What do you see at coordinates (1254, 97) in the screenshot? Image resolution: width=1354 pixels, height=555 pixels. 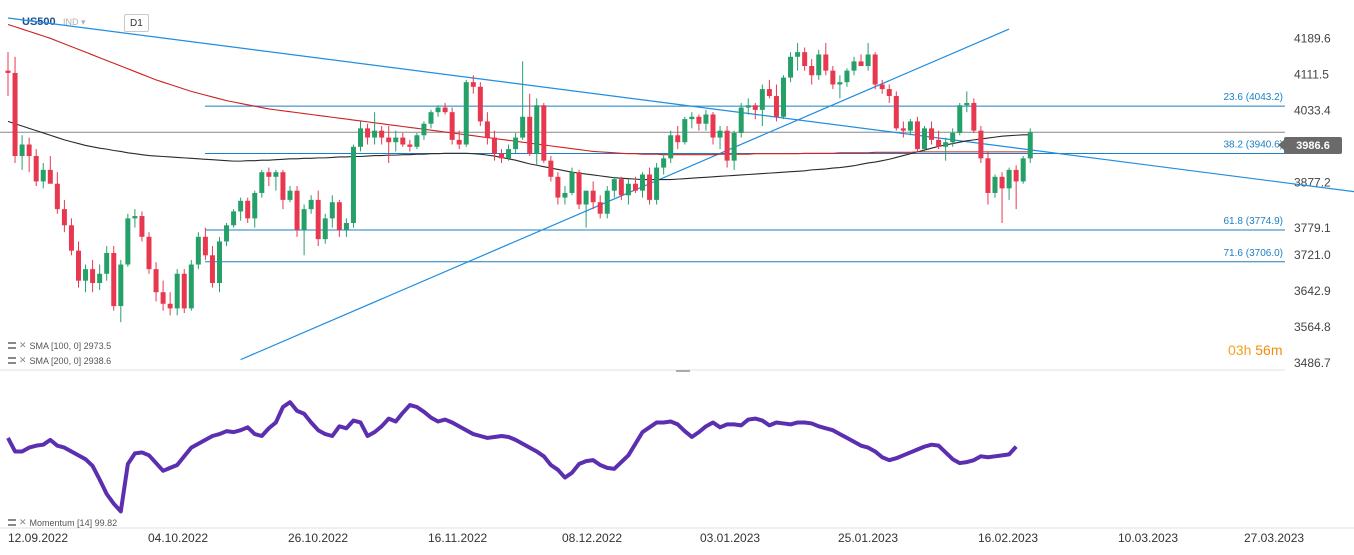 I see `fib-level-label: 23.6 (4043.2)` at bounding box center [1254, 97].